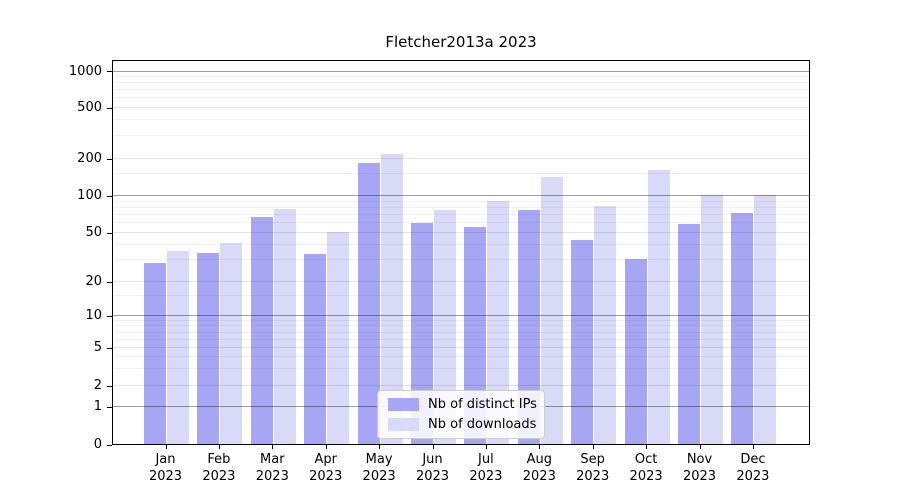 The height and width of the screenshot is (500, 900). What do you see at coordinates (93, 281) in the screenshot?
I see `y-tick-label-20: 20` at bounding box center [93, 281].